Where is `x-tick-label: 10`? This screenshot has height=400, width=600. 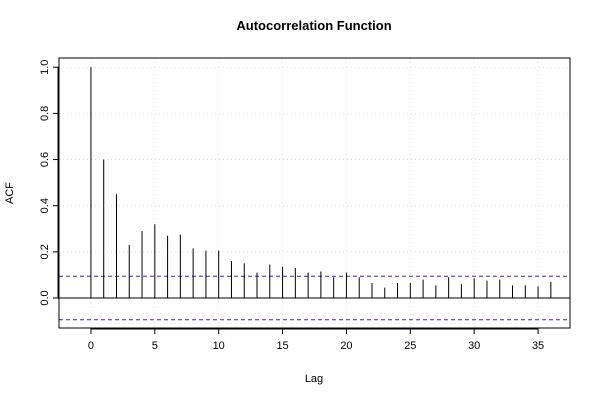
x-tick-label: 10 is located at coordinates (219, 346).